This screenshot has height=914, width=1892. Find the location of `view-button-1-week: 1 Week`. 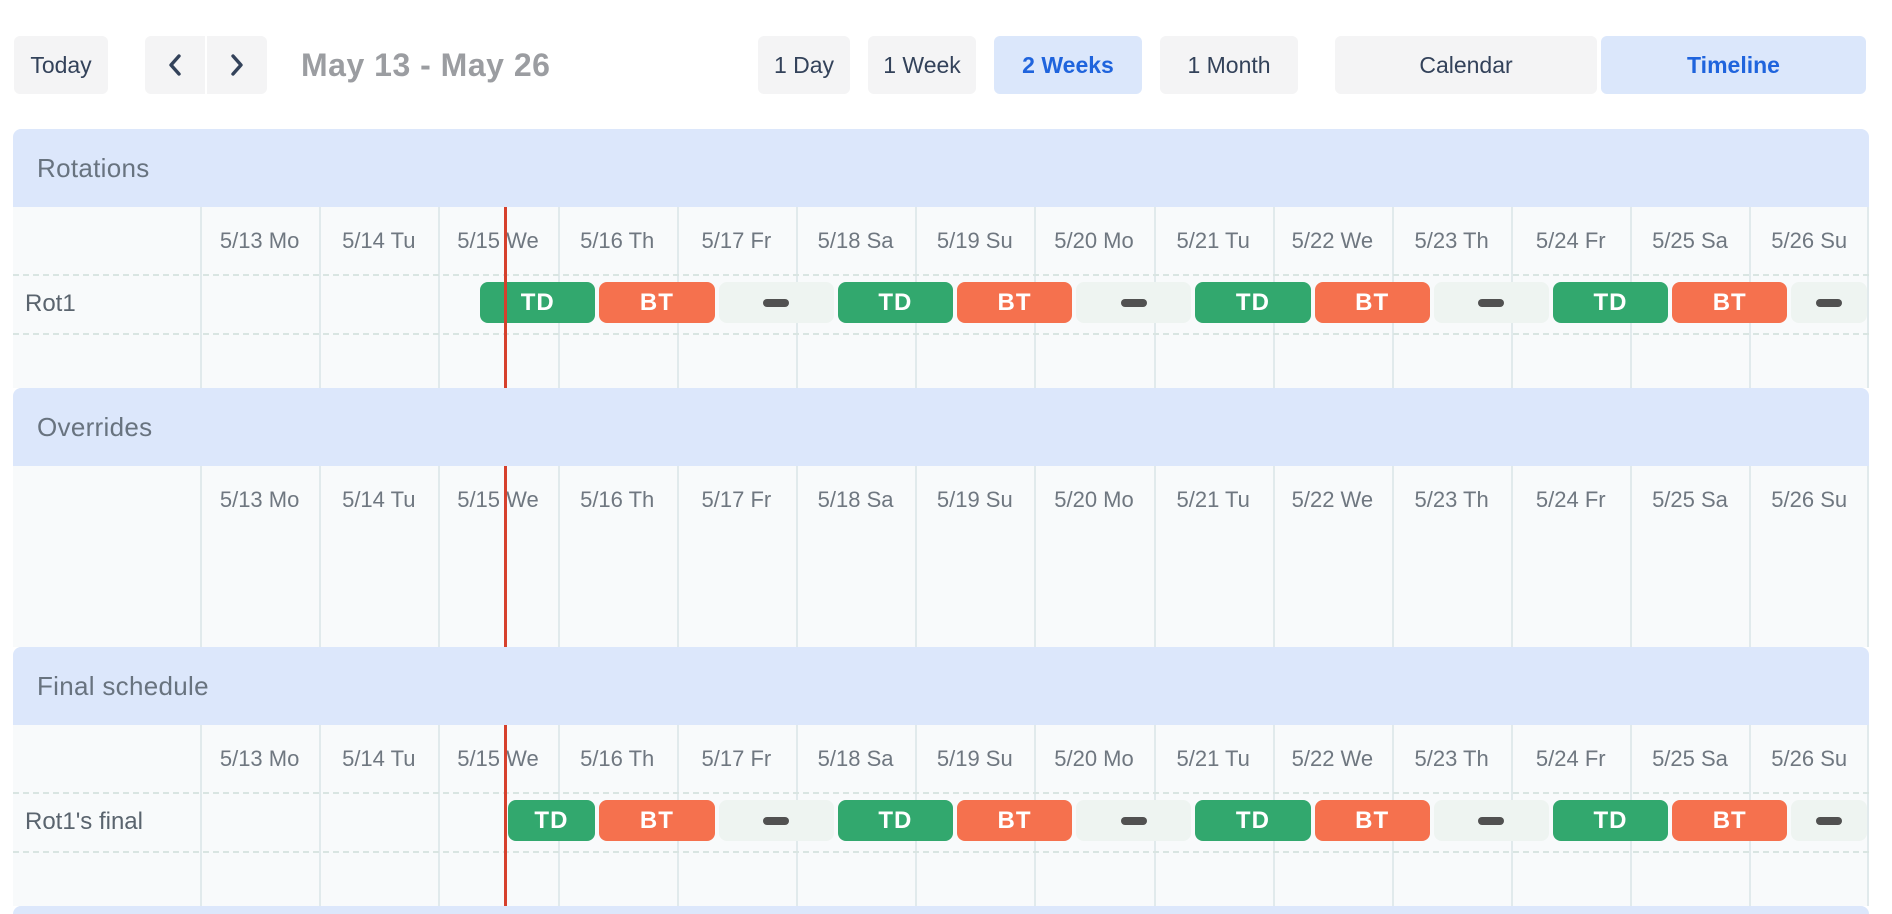

view-button-1-week: 1 Week is located at coordinates (922, 65).